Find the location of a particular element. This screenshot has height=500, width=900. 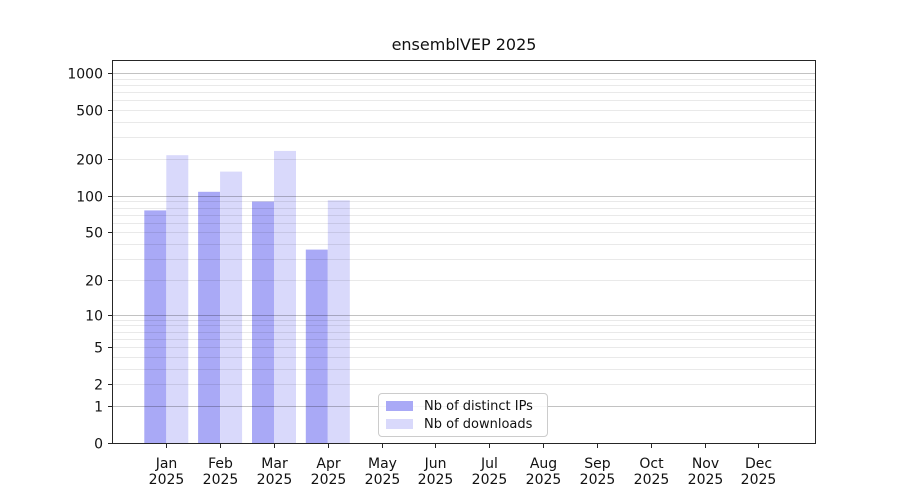

x-tick-year-sep: 2025 is located at coordinates (598, 480).